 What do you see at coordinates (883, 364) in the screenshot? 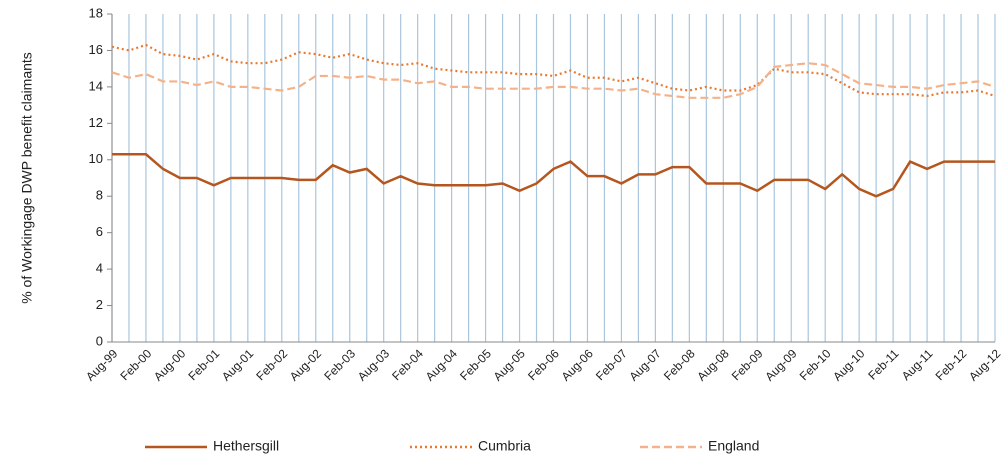
I see `x-tick-label: Feb-11` at bounding box center [883, 364].